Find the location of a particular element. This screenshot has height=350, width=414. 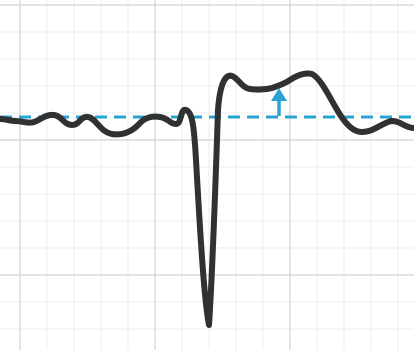

st-elevation-arrow-icon is located at coordinates (279, 102).